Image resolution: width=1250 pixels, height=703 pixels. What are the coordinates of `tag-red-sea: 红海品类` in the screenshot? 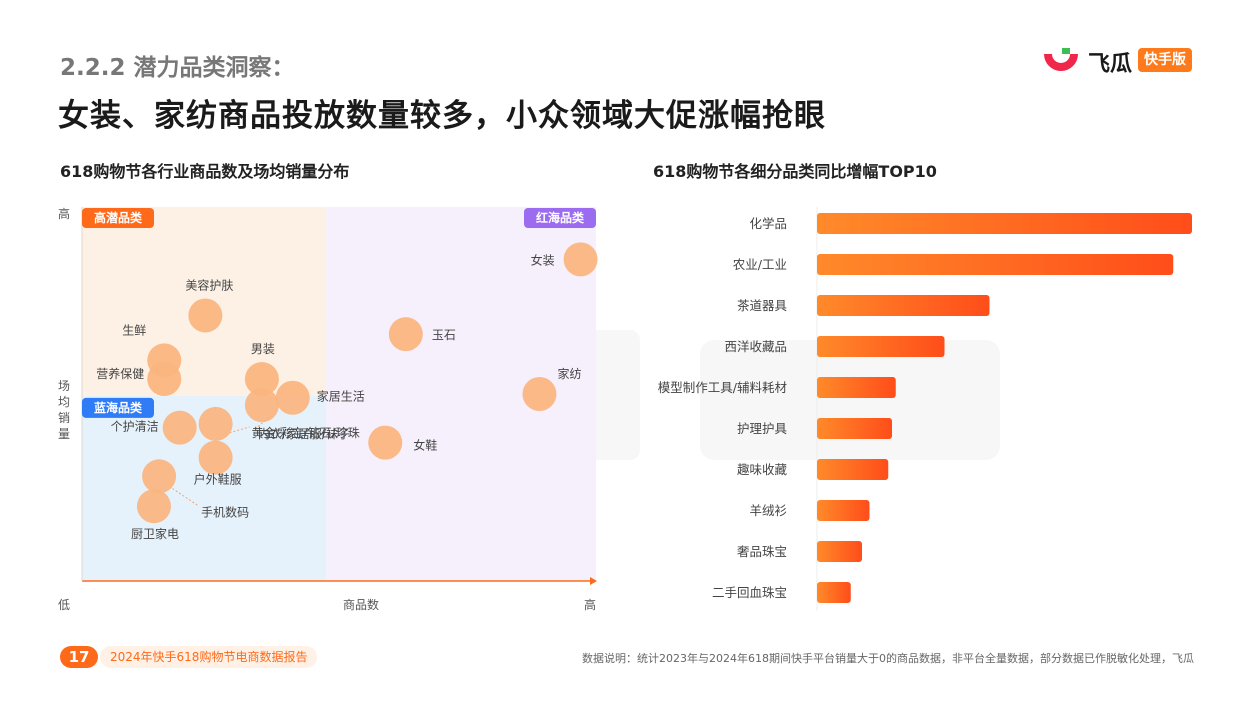 It's located at (560, 218).